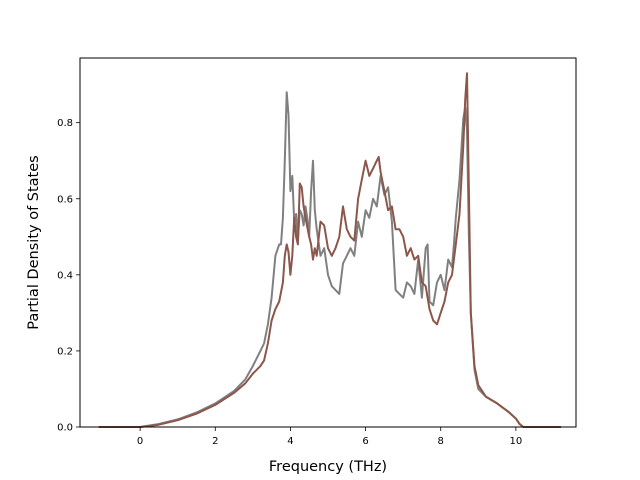  Describe the element at coordinates (65, 351) in the screenshot. I see `y-tick-label: 0.2` at that location.